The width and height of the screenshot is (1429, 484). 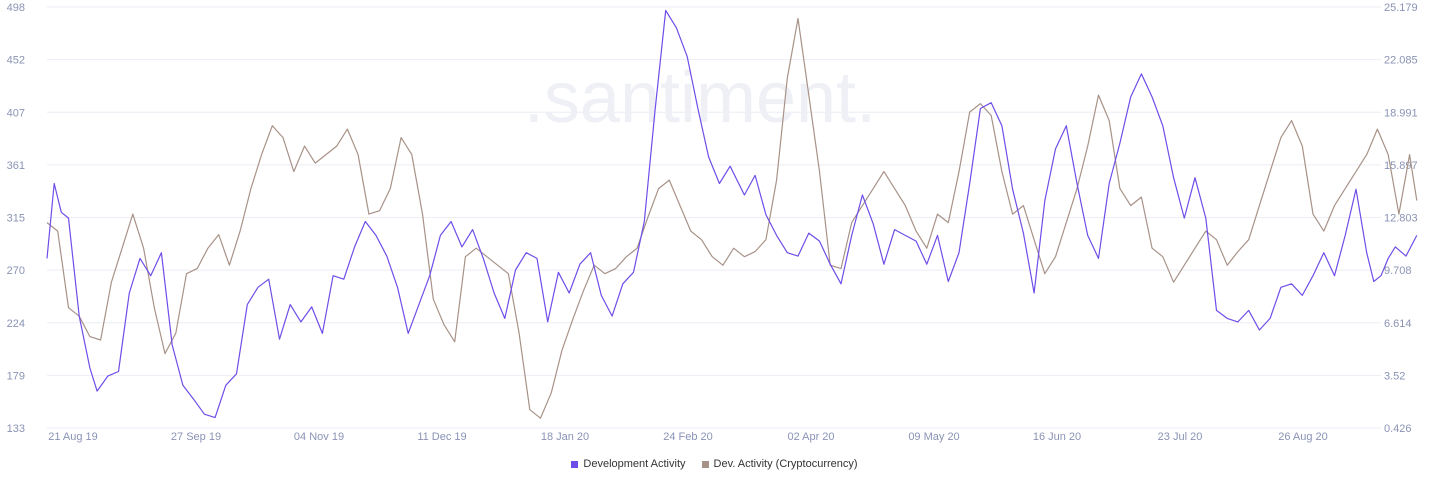 What do you see at coordinates (1303, 437) in the screenshot?
I see `x-tick-label: 26 Aug 20` at bounding box center [1303, 437].